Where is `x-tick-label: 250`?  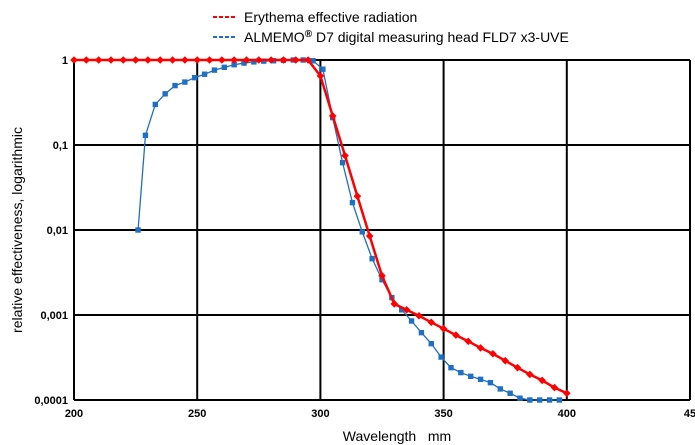
x-tick-label: 250 is located at coordinates (197, 414).